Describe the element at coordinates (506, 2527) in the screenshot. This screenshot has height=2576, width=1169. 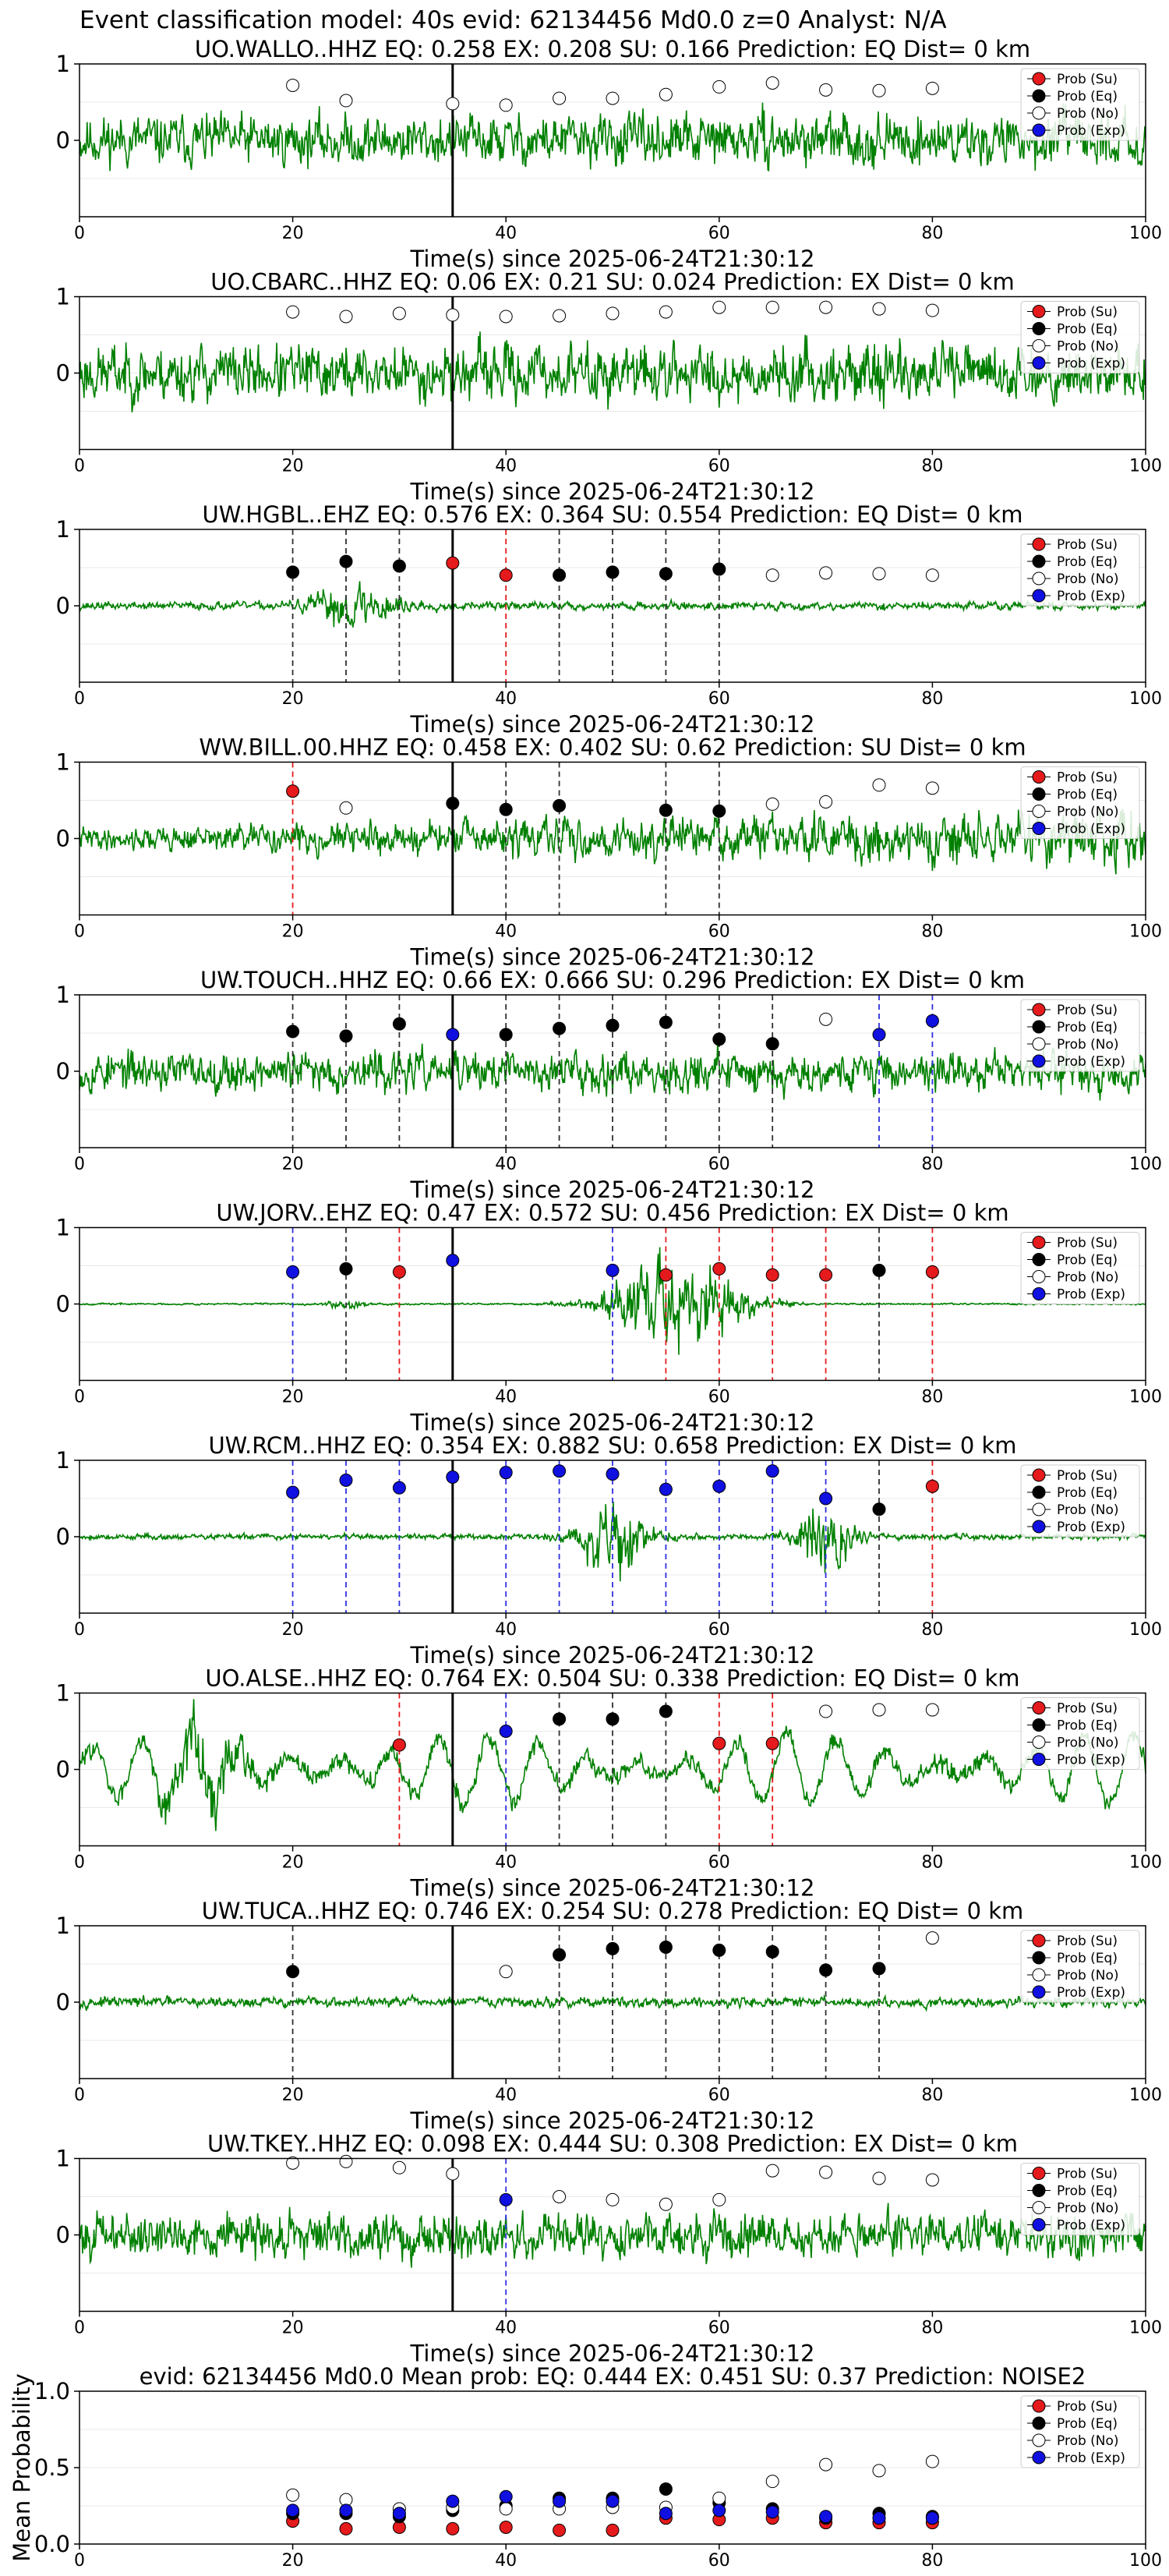
I see `mean-point-su` at that location.